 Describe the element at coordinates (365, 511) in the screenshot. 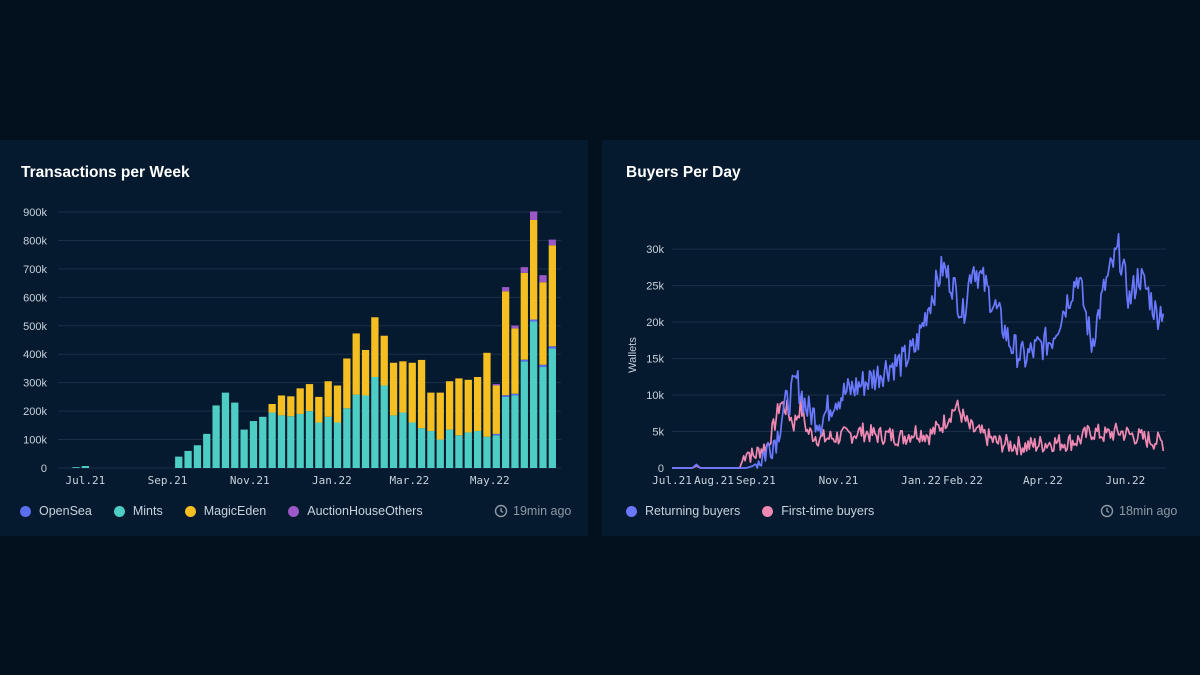

I see `legend-label: AuctionHouseOthers` at that location.